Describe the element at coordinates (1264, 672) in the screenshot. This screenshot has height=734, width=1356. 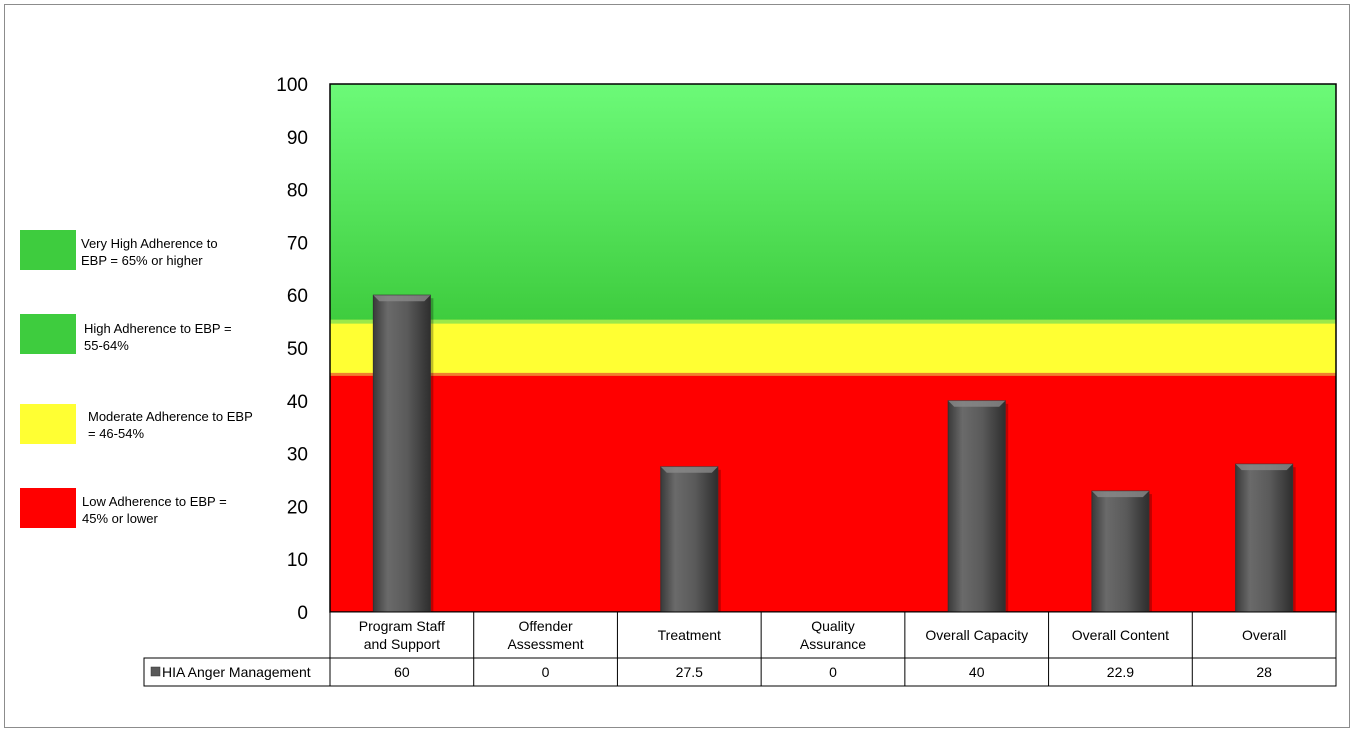
I see `data-value-label: 28` at that location.